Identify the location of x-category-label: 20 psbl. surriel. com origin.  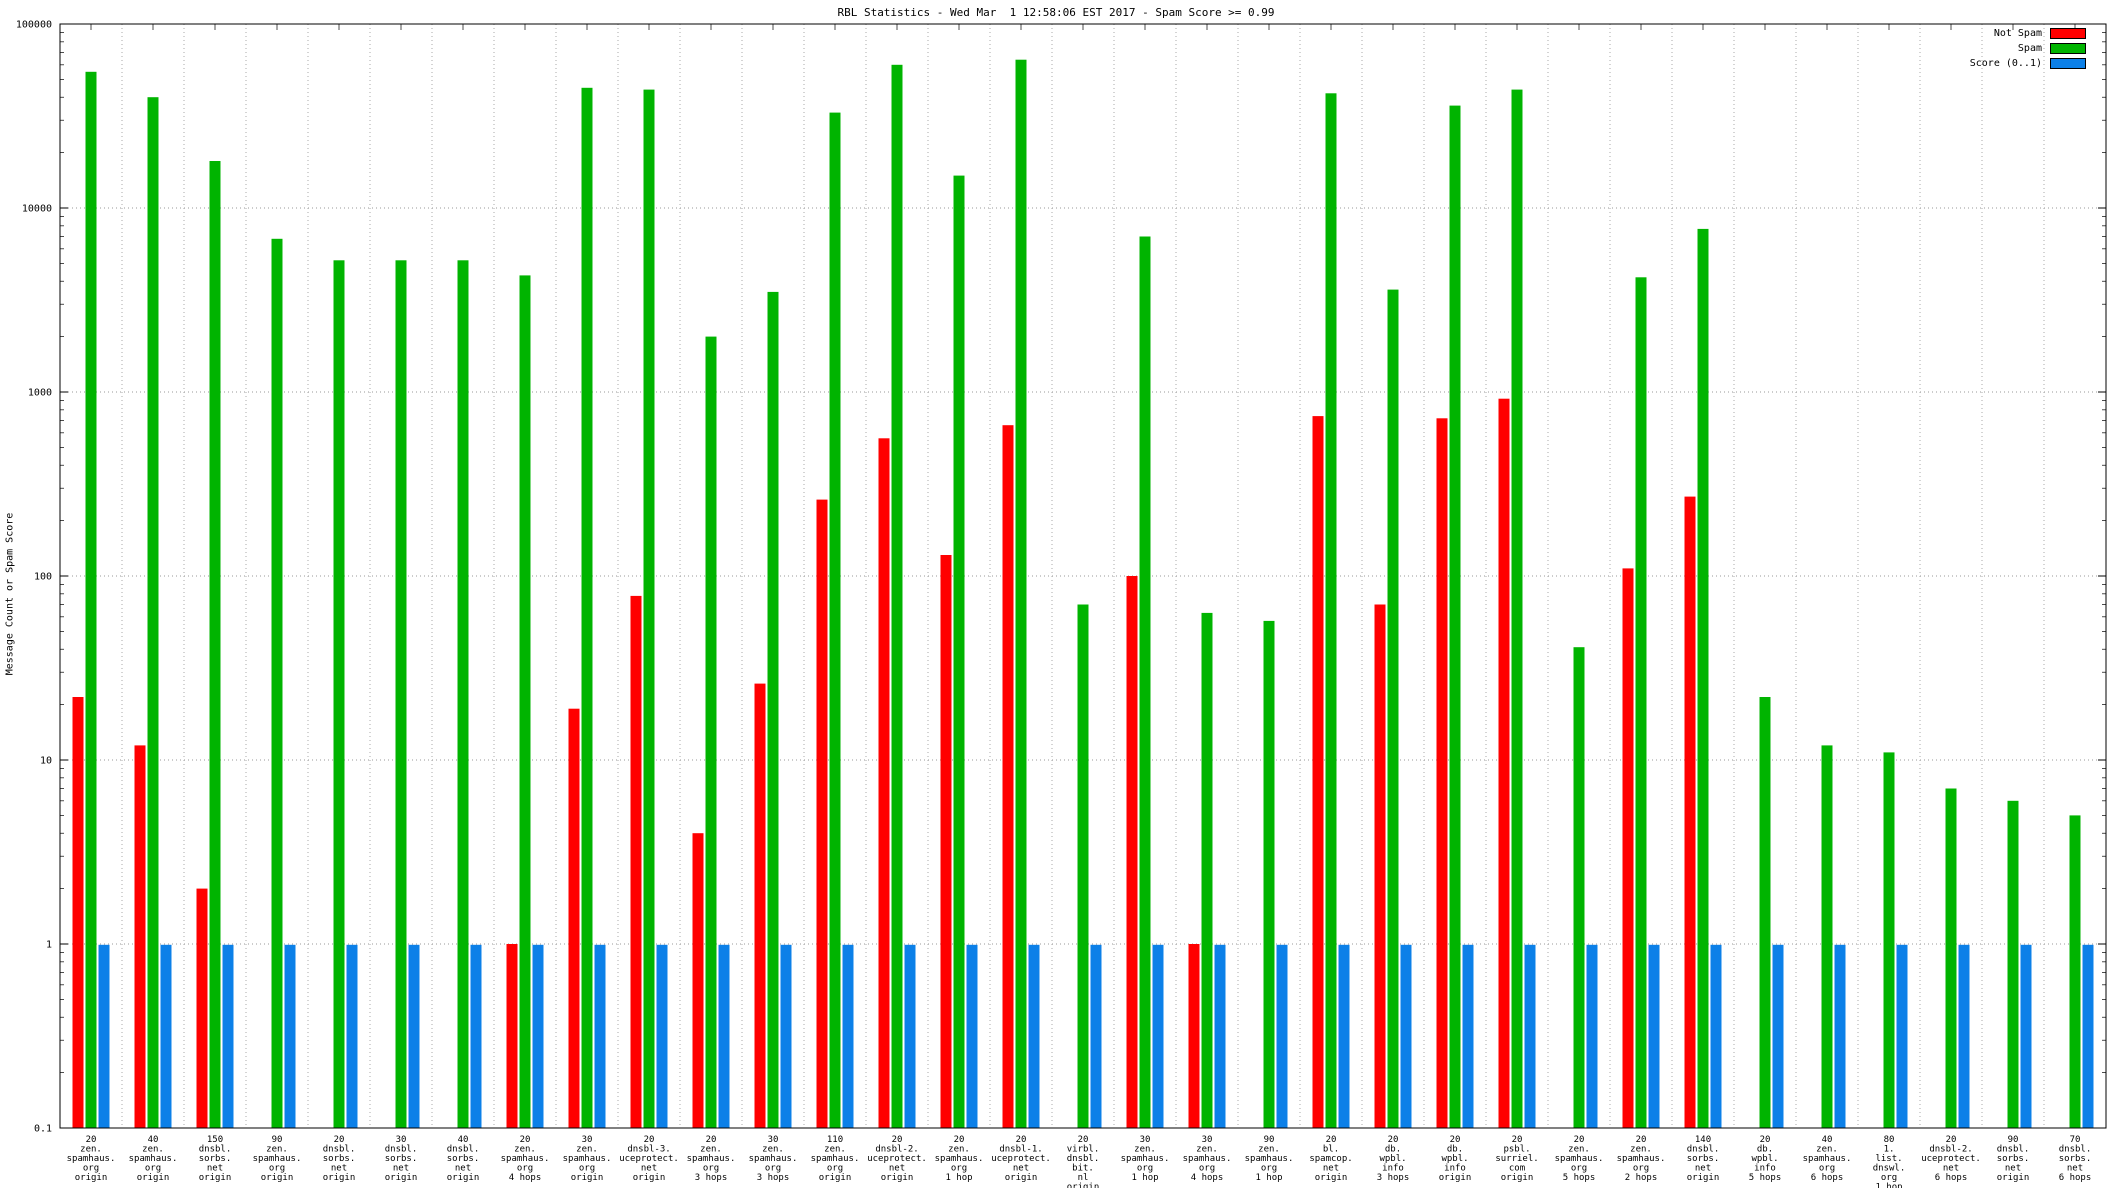
(1516, 1159).